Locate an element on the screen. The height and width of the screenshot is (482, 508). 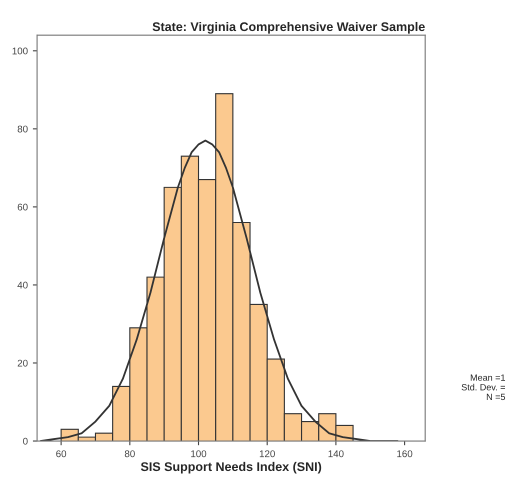
x-tick-label: 160 is located at coordinates (404, 454).